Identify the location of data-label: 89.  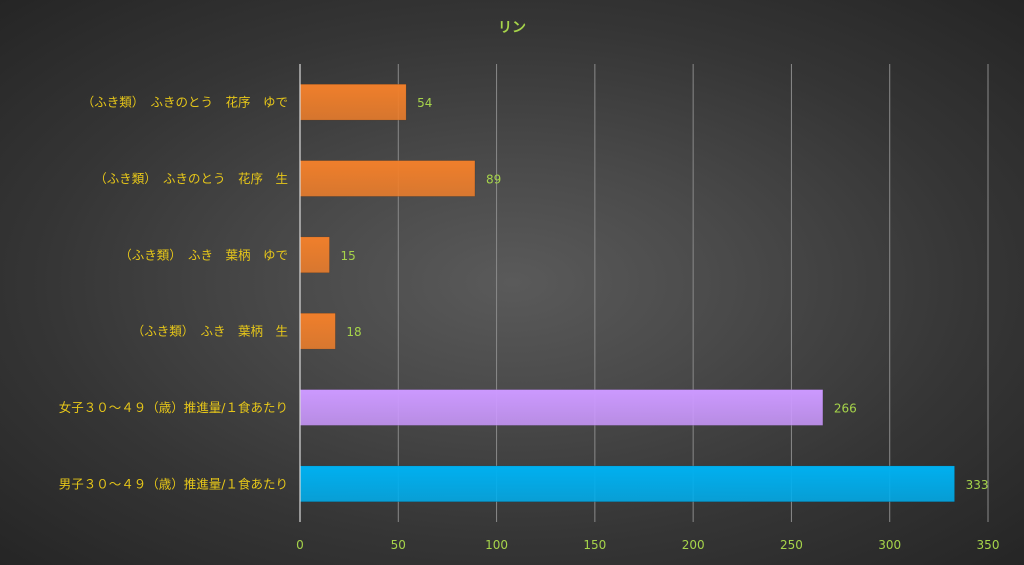
(493, 180).